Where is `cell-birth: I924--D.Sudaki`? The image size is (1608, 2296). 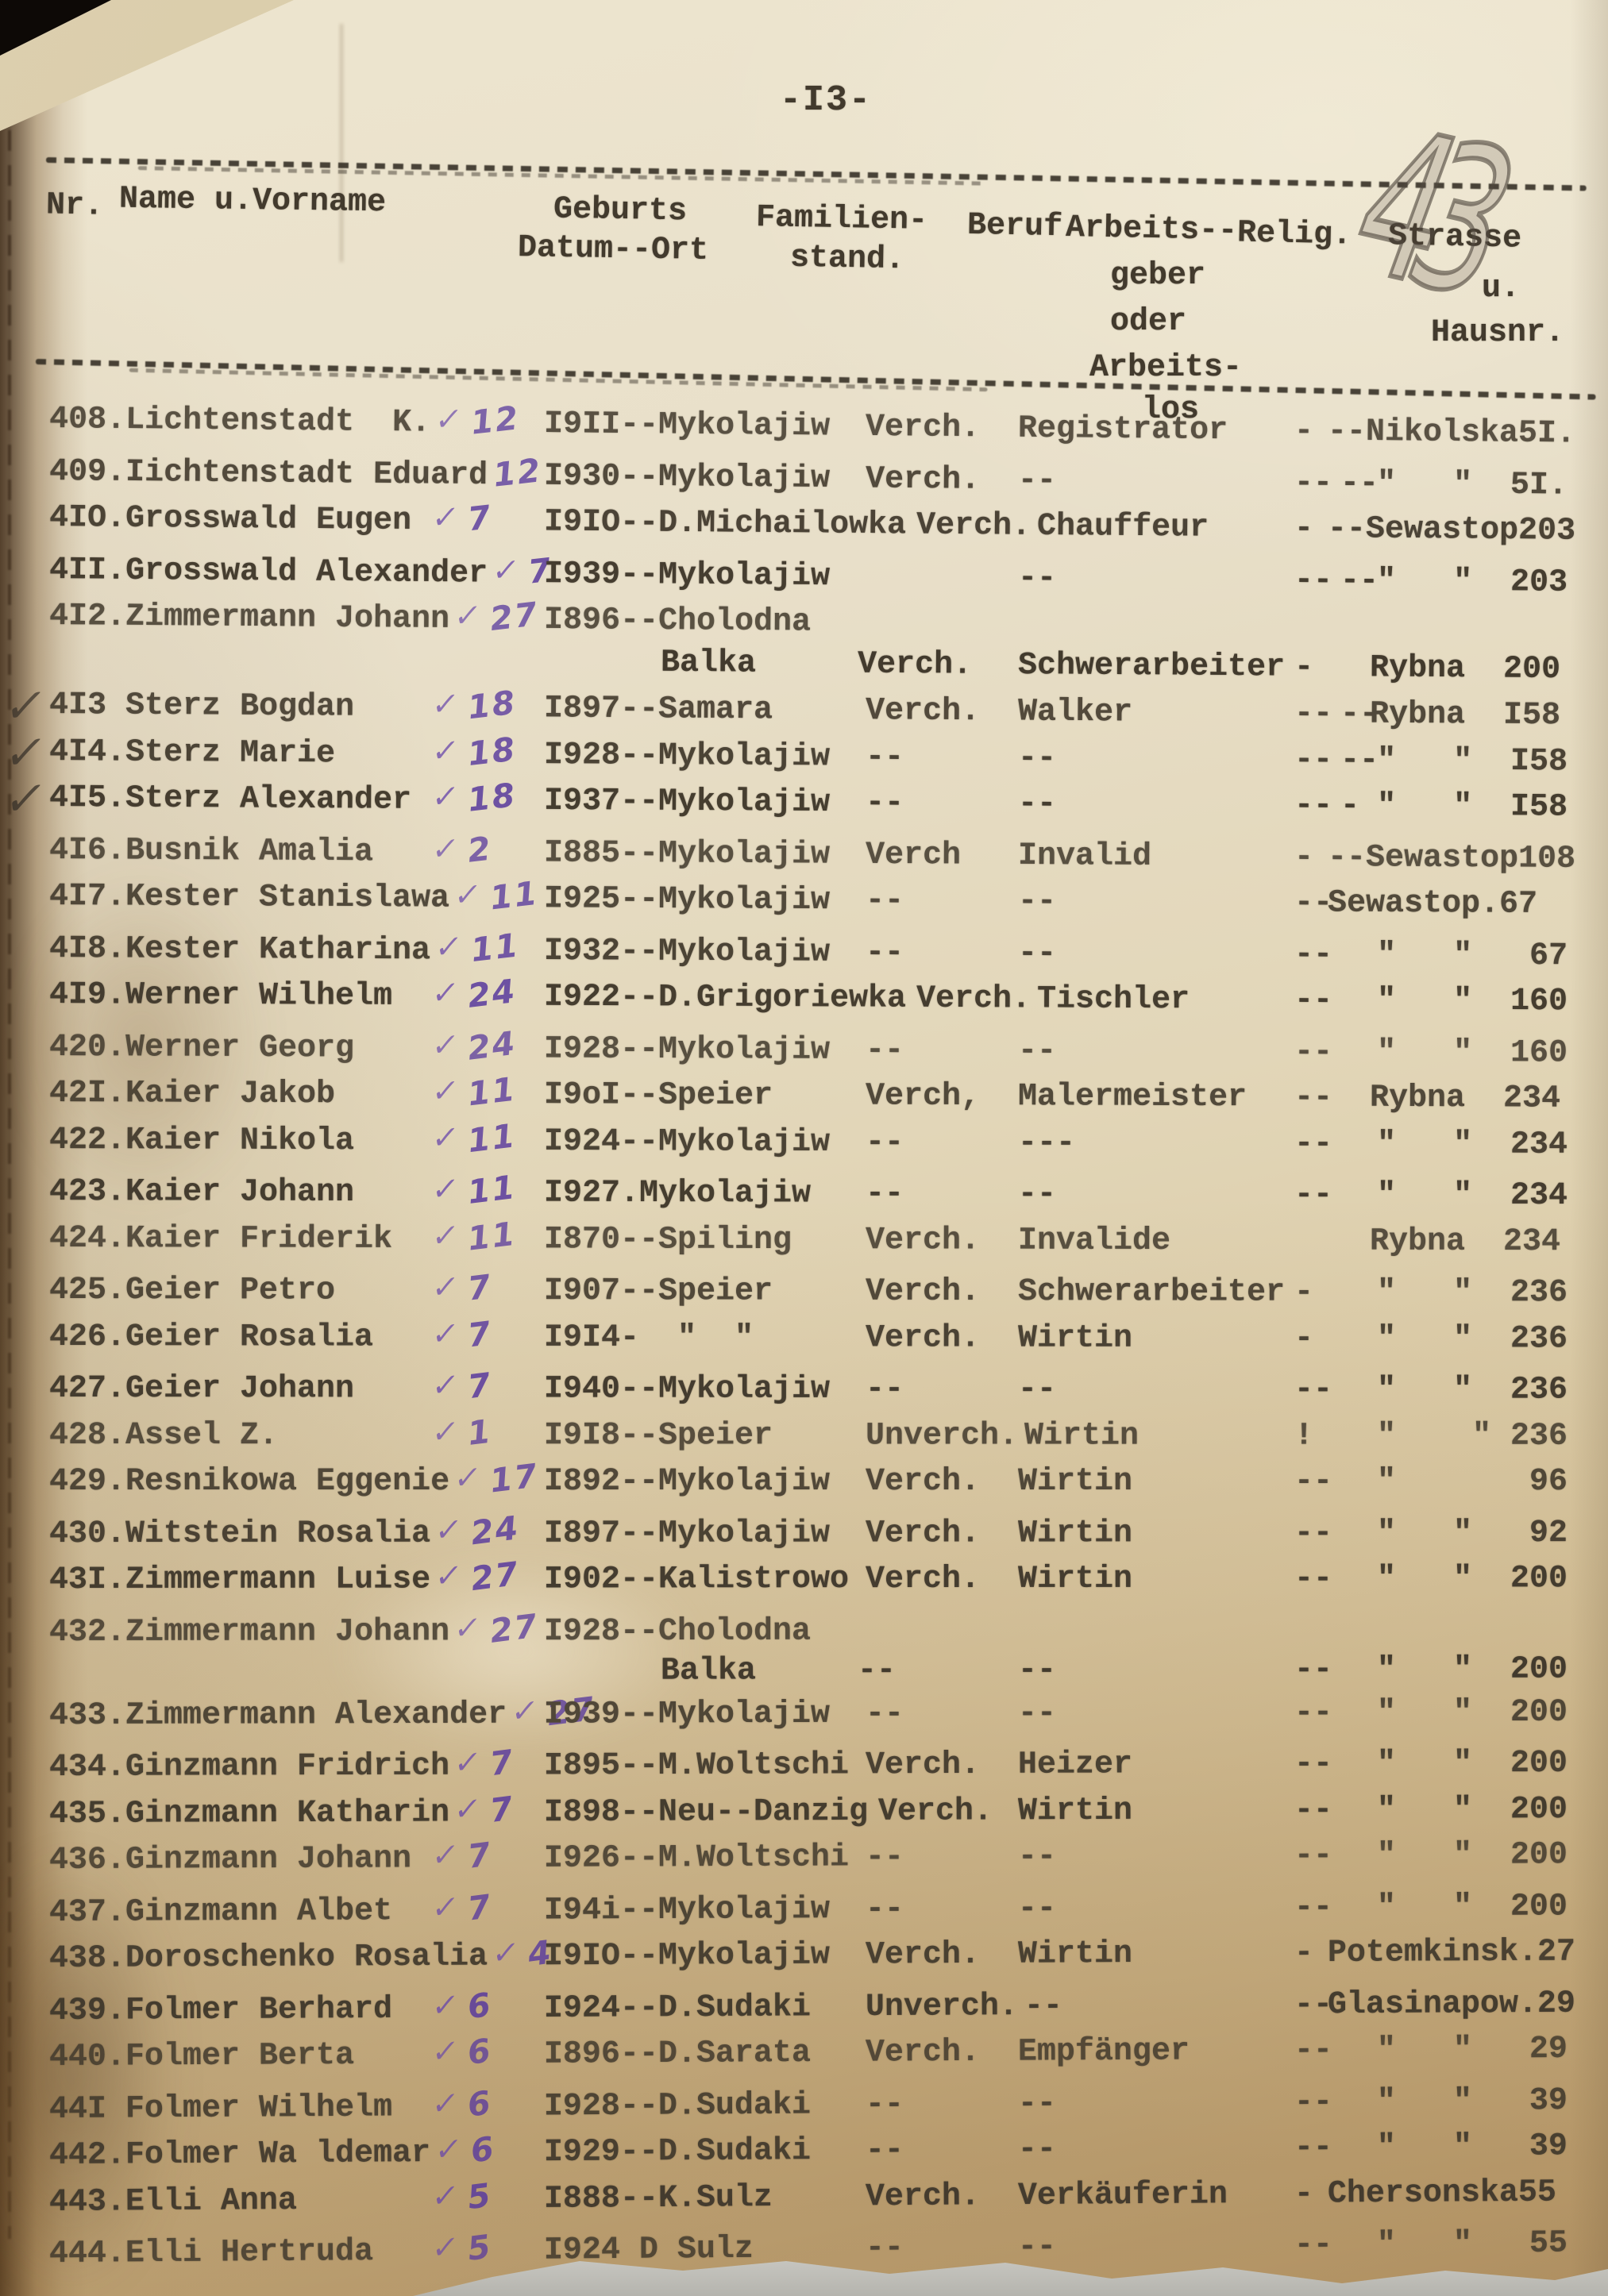 cell-birth: I924--D.Sudaki is located at coordinates (677, 2008).